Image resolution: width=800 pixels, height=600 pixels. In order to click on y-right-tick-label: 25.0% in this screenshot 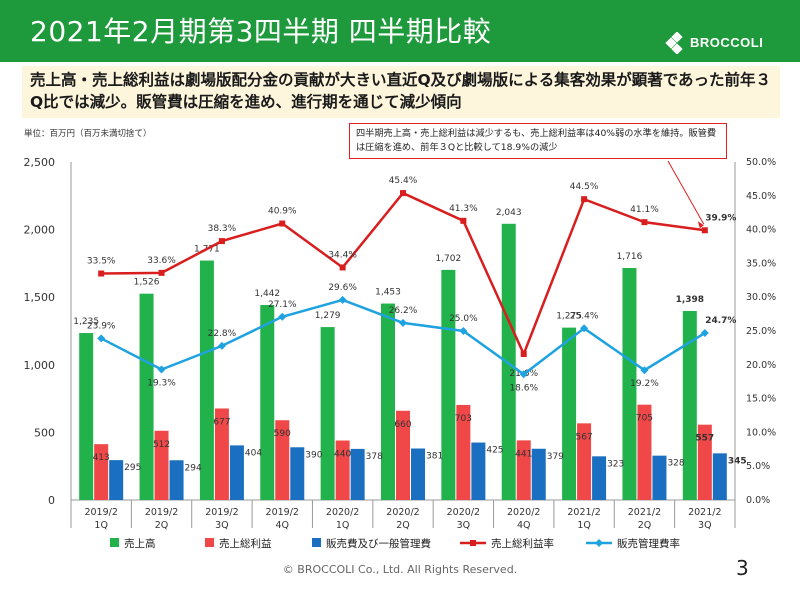, I will do `click(761, 331)`.